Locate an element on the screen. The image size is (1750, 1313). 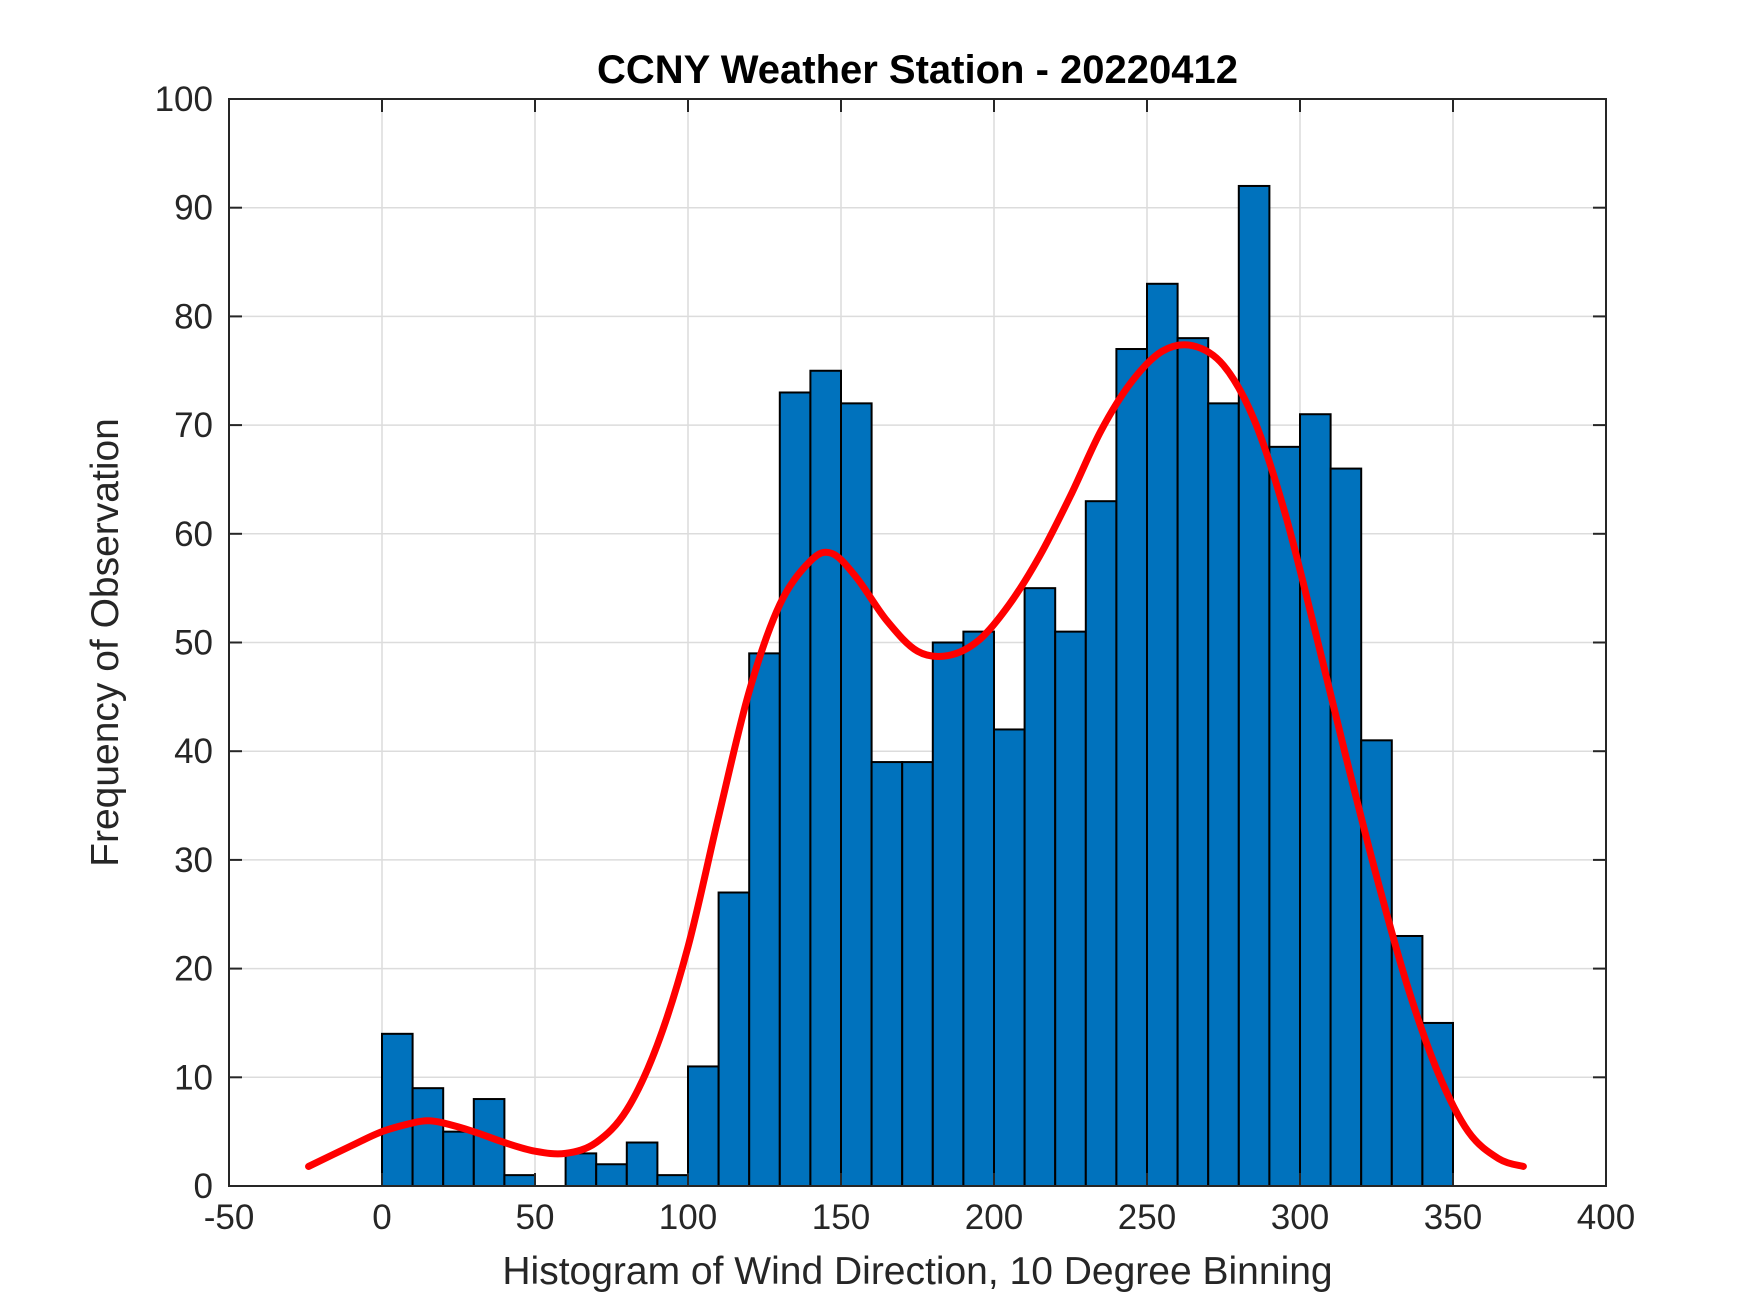
x-tick-labels: -50 0 50 100 150 200 250 300 350 400 is located at coordinates (920, 1217).